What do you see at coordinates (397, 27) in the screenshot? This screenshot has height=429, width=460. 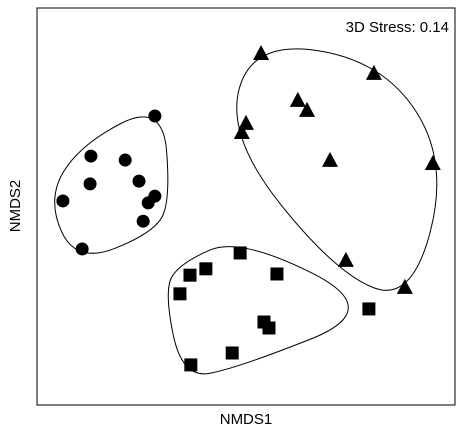 I see `annotation: 3D Stress: 0.14` at bounding box center [397, 27].